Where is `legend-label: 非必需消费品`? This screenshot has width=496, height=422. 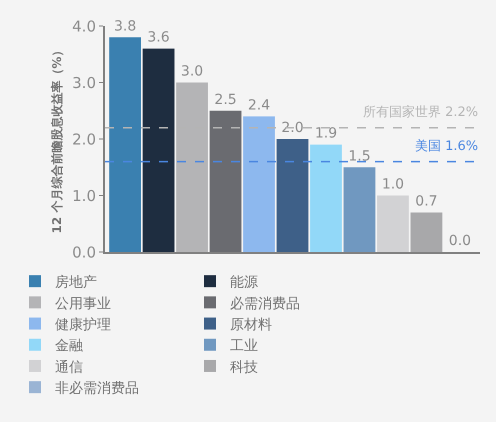 legend-label: 非必需消费品 is located at coordinates (97, 388).